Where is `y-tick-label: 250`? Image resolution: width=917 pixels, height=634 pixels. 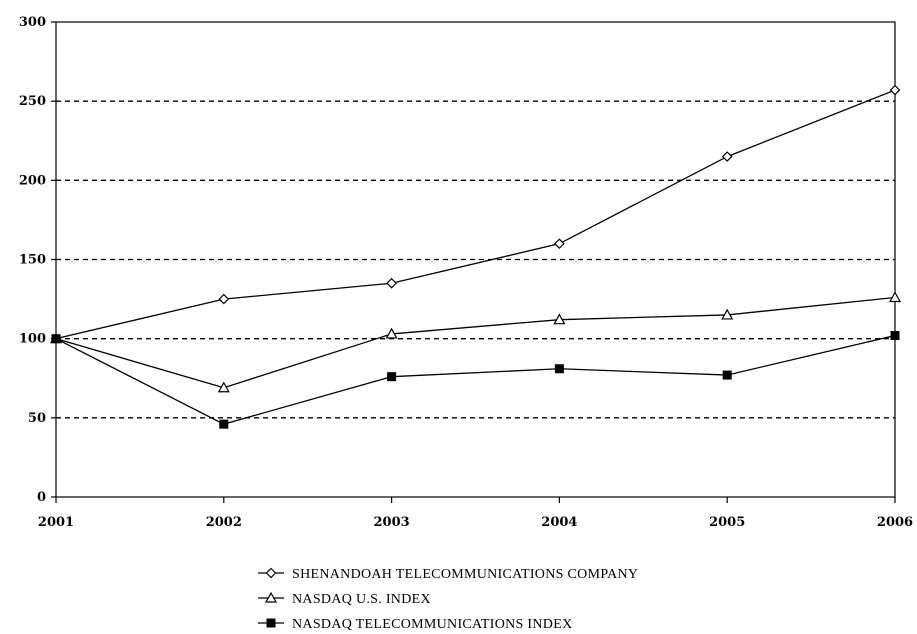
y-tick-label: 250 is located at coordinates (32, 101).